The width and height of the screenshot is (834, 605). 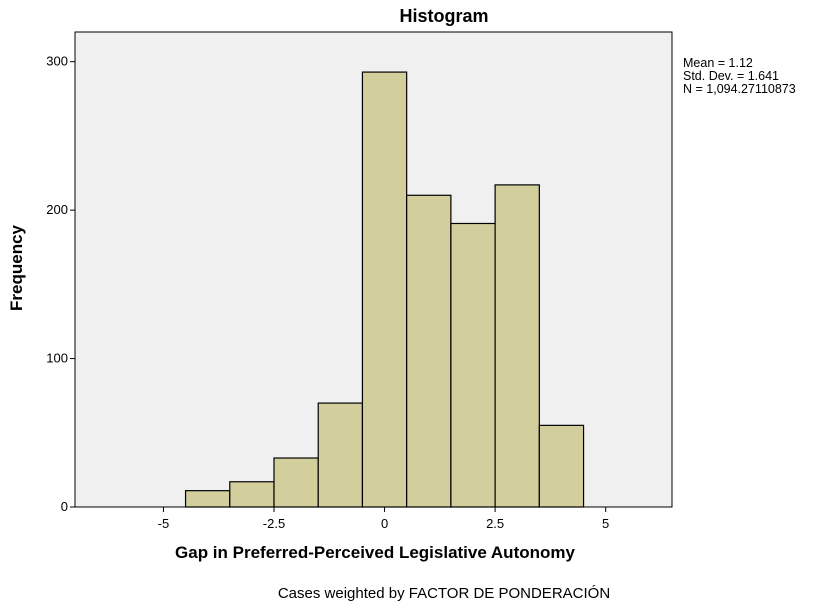 I want to click on y-axis-label: Frequency, so click(x=16, y=267).